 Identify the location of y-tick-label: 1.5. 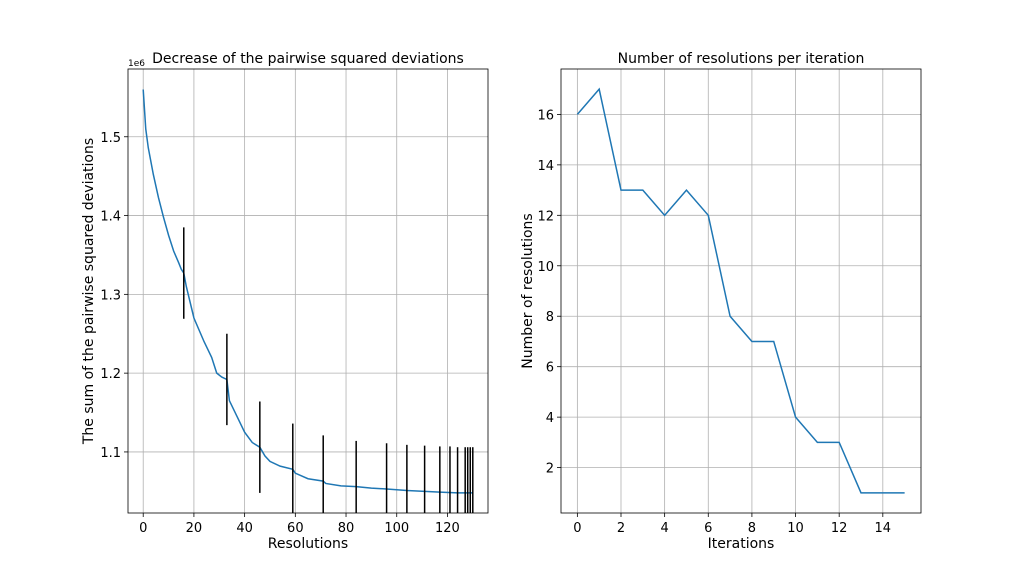
(110, 138).